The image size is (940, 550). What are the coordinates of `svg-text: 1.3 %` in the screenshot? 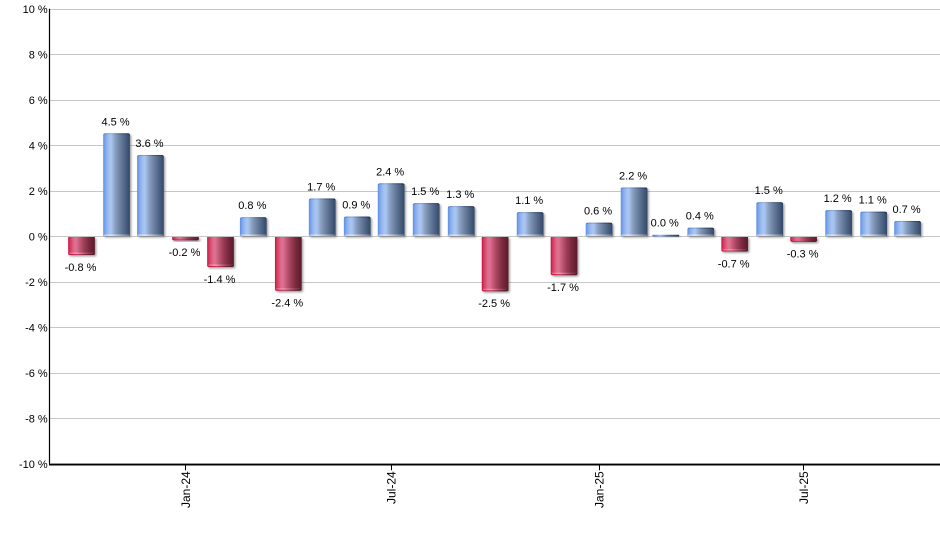 It's located at (460, 195).